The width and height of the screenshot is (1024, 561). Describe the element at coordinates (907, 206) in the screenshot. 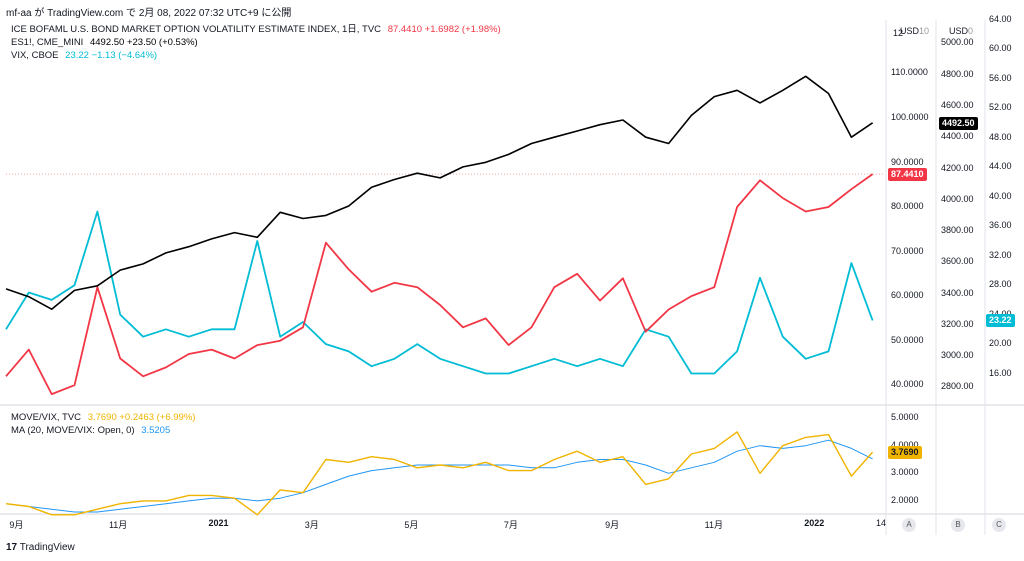

I see `move-axis-tick: 80.0000` at that location.